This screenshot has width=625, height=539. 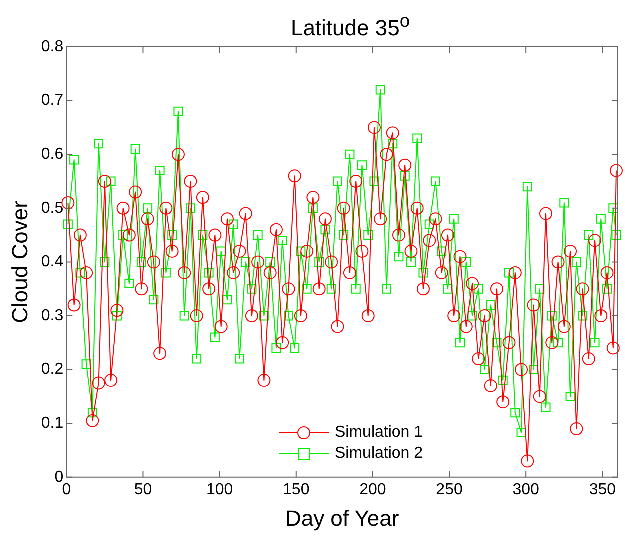 I want to click on x-tick-label: 50, so click(x=143, y=489).